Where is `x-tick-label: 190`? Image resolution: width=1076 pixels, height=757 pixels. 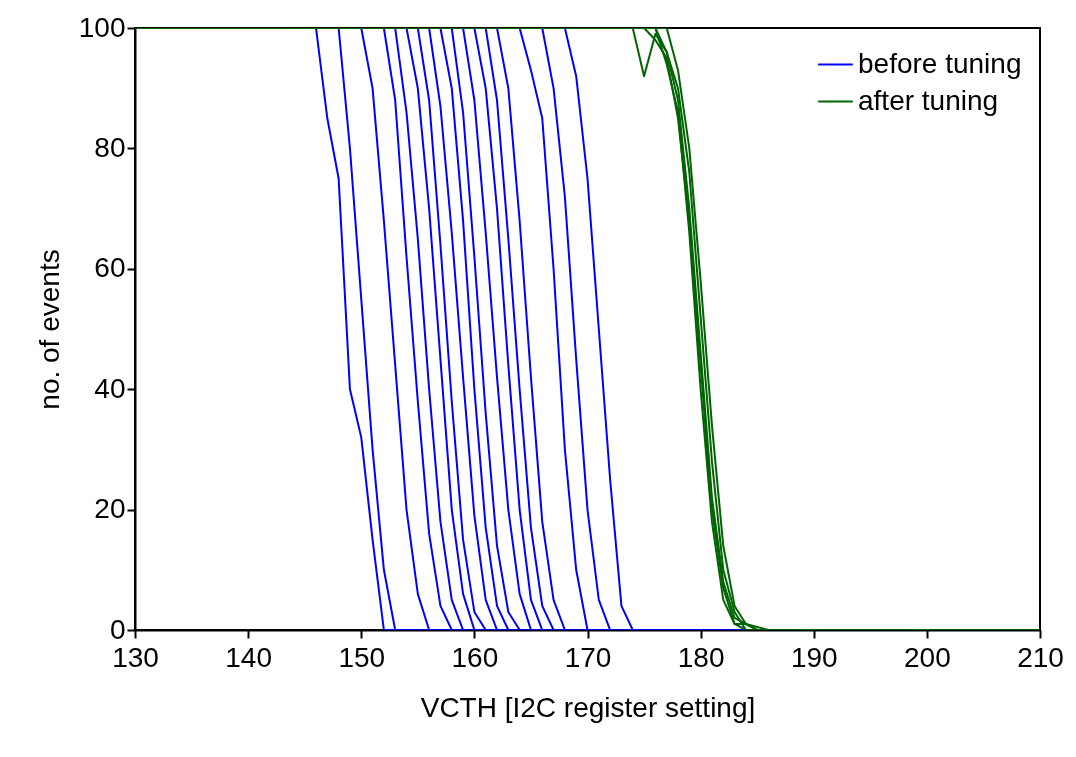
x-tick-label: 190 is located at coordinates (814, 657).